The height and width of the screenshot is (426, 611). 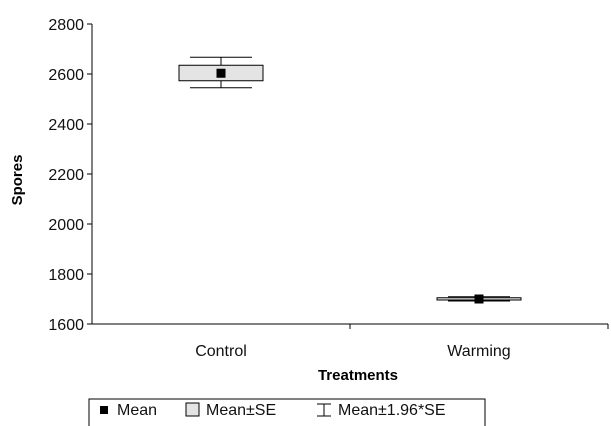 I want to click on y-axis-title: Spores, so click(x=17, y=180).